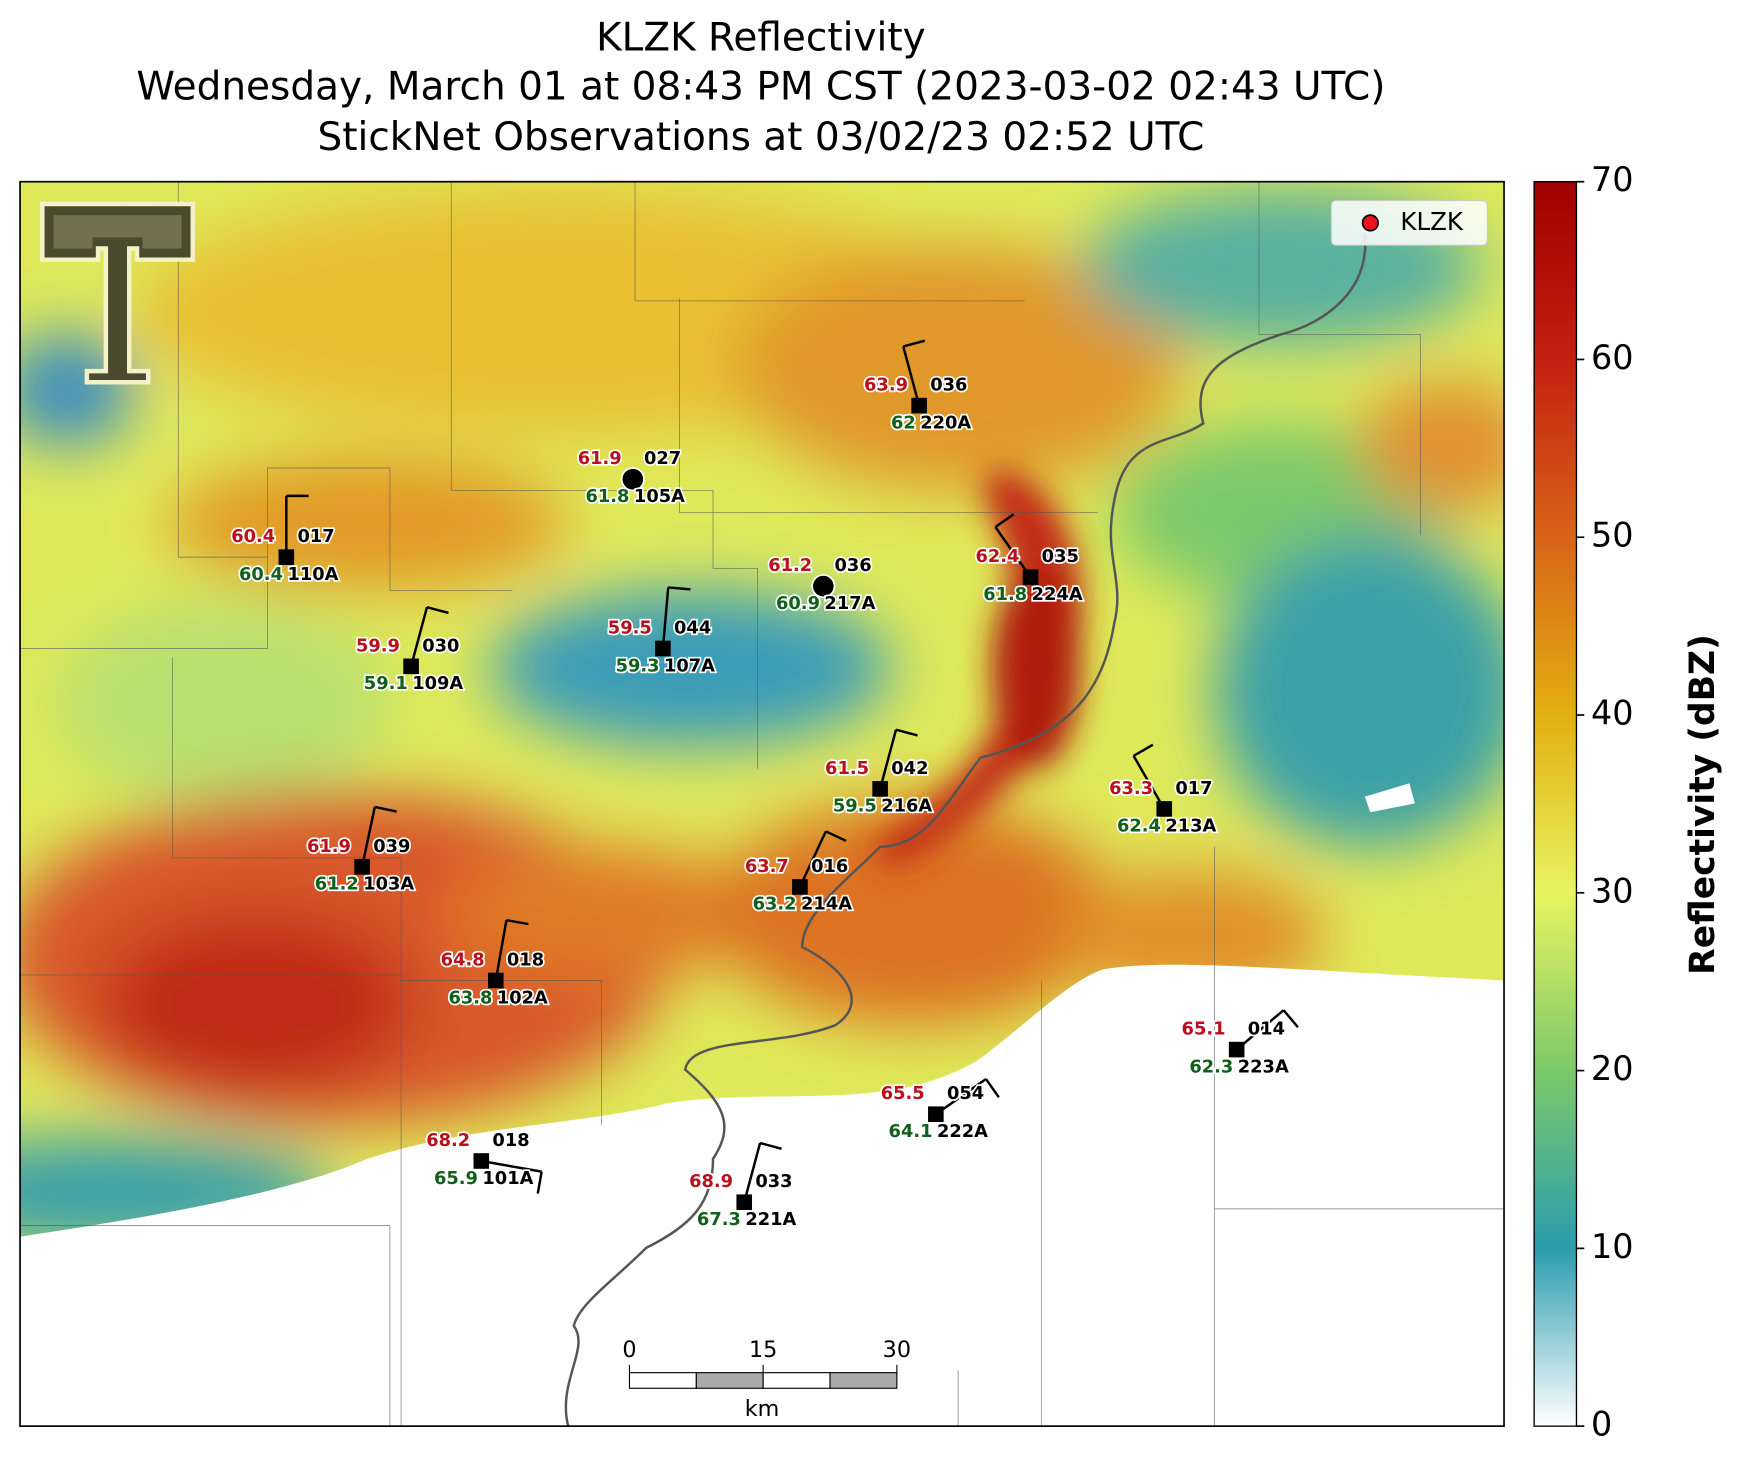  I want to click on station-code: 014, so click(1266, 1029).